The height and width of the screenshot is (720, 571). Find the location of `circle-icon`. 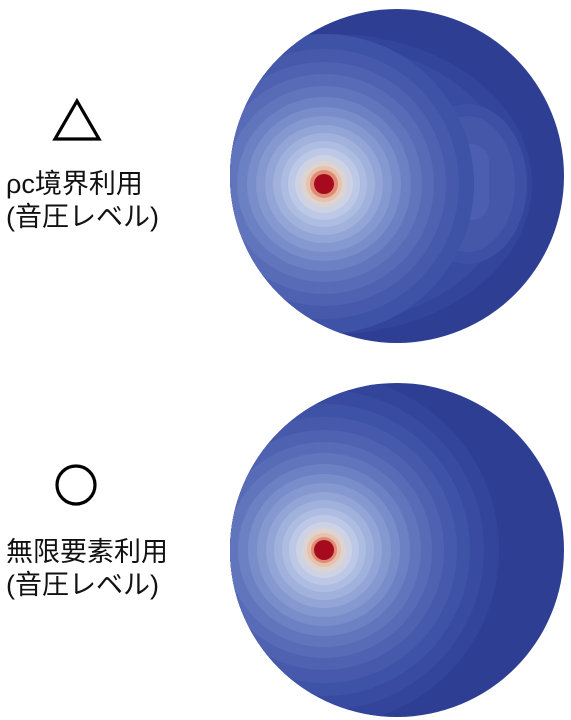

circle-icon is located at coordinates (76, 485).